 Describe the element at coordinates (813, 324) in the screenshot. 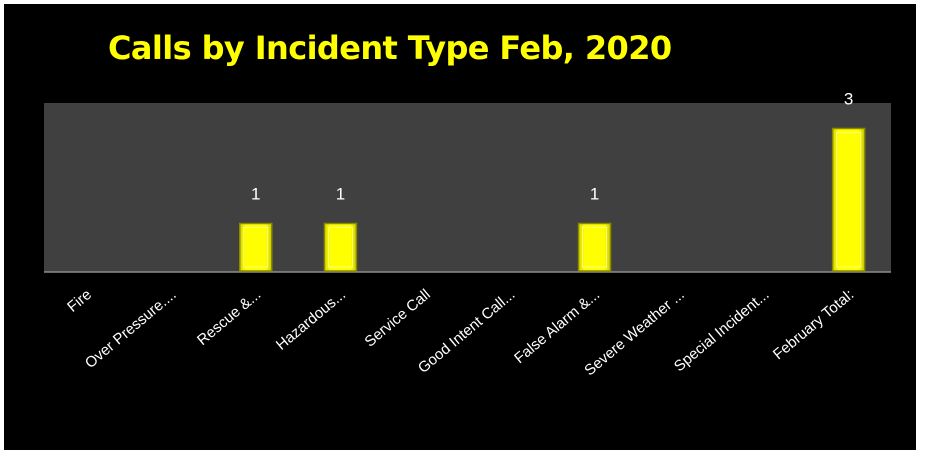

I see `x-tick-label: February Total:` at that location.